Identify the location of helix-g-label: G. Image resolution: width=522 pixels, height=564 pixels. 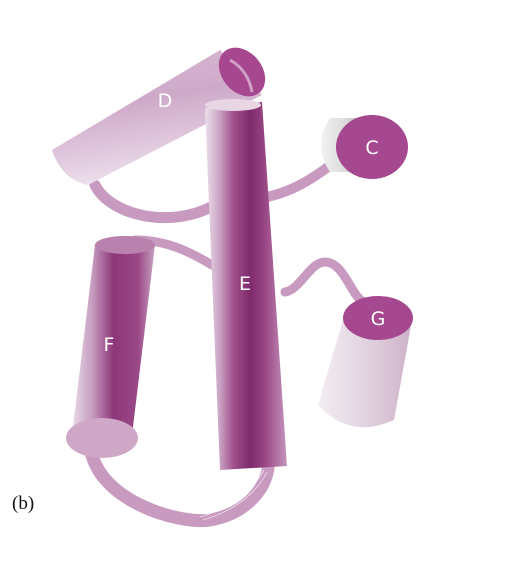
(378, 319).